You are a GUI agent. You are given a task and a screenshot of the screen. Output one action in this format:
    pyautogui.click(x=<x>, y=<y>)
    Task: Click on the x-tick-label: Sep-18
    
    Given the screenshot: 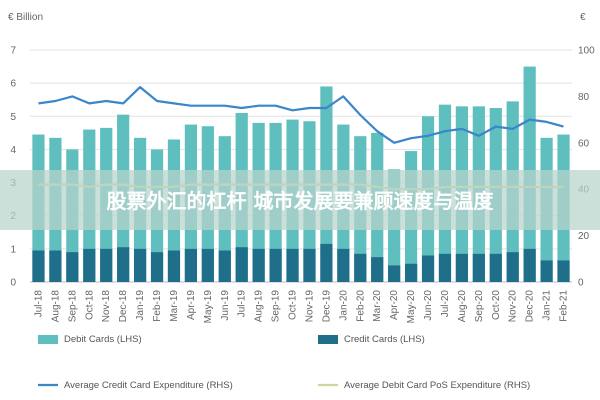 What is the action you would take?
    pyautogui.click(x=72, y=306)
    